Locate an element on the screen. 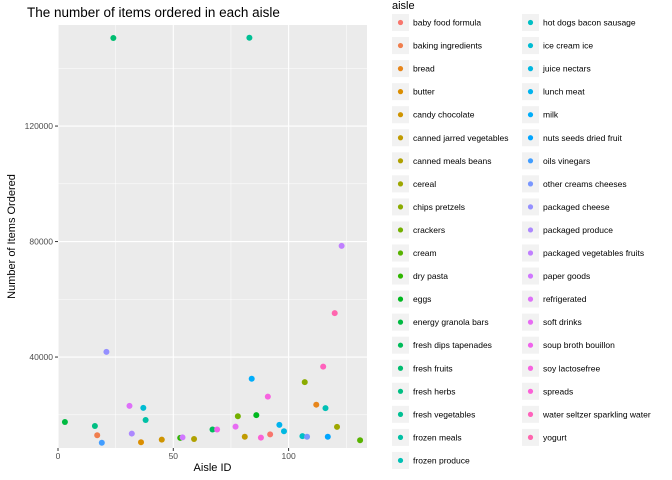  legend-label: soft drinks is located at coordinates (562, 322).